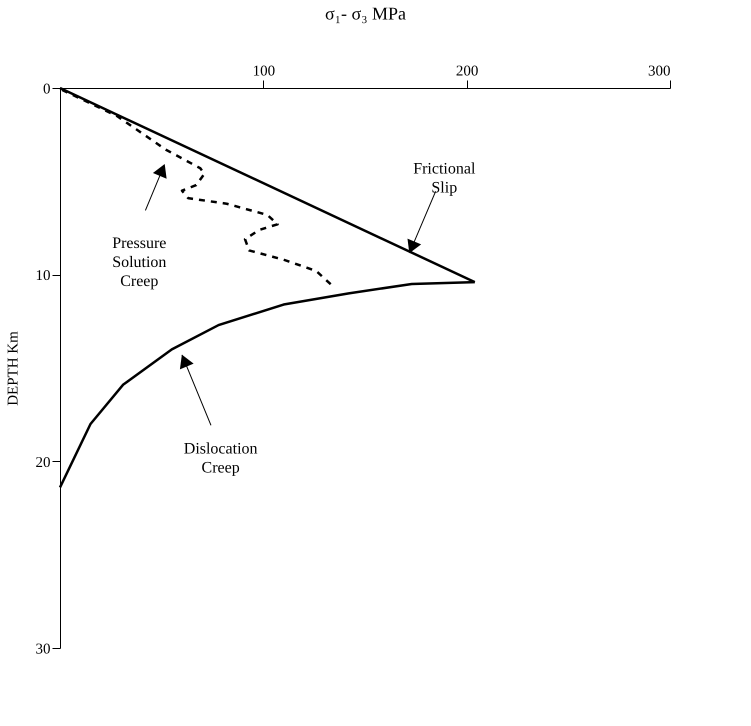  I want to click on annotation: Dislocation Creep, so click(221, 458).